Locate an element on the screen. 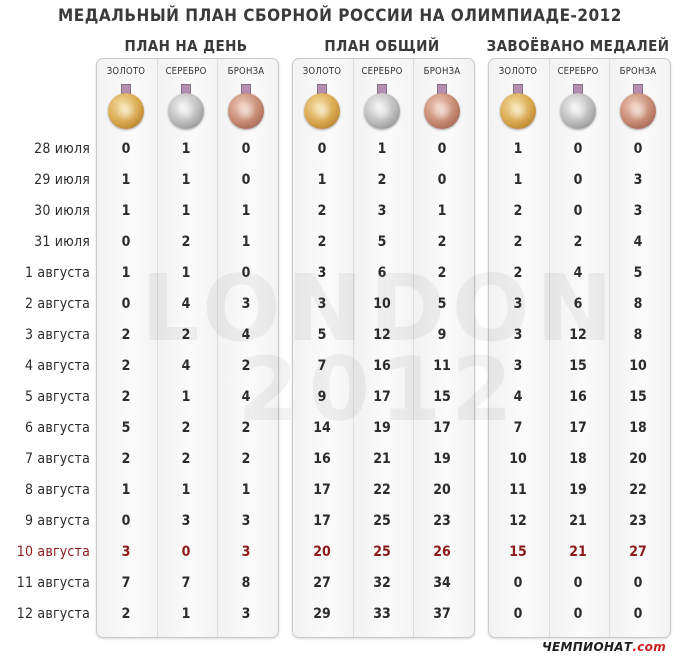 This screenshot has height=662, width=680. cell-won-bronze: 5 is located at coordinates (638, 273).